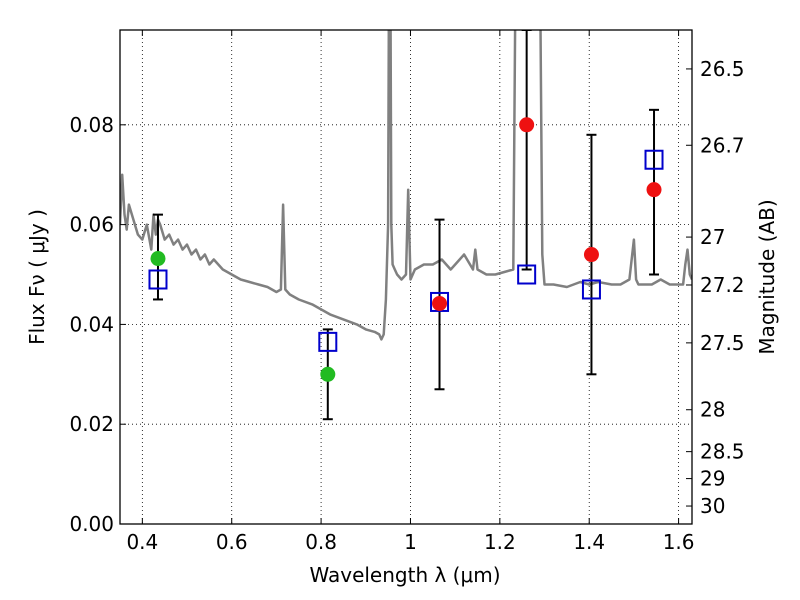 This screenshot has width=800, height=600. I want to click on y-tick-label: 0.08, so click(91, 125).